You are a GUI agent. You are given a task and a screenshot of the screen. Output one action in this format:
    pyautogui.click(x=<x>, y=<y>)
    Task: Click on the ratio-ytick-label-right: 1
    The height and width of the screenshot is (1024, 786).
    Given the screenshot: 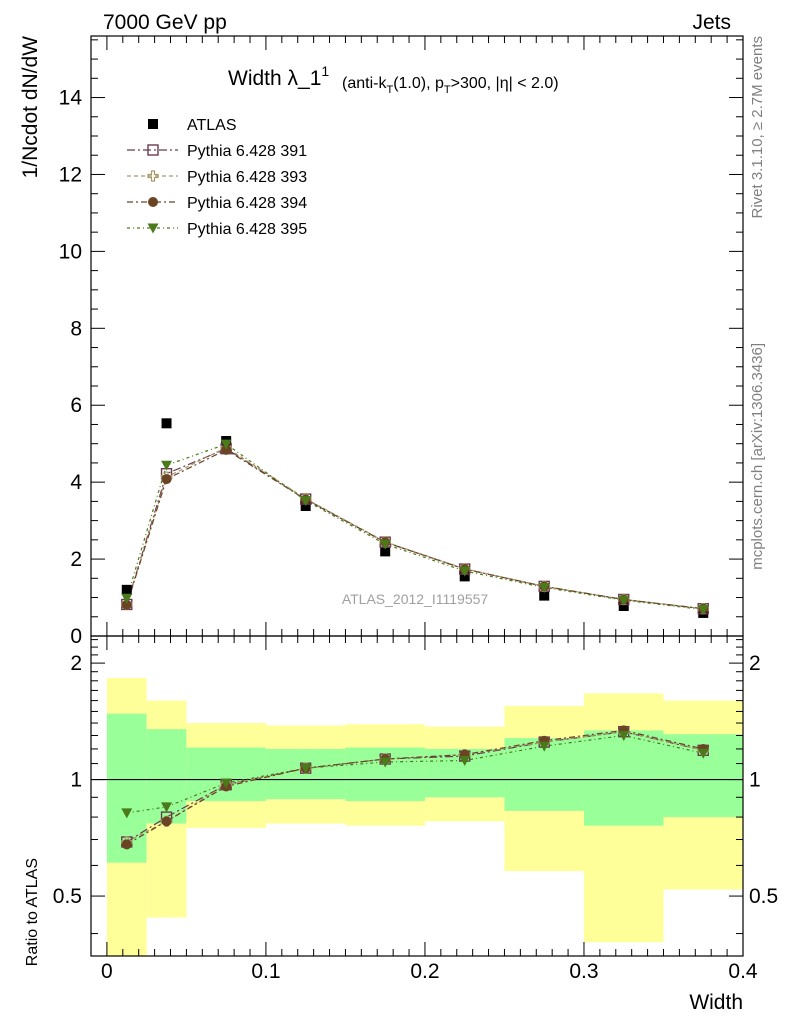 What is the action you would take?
    pyautogui.click(x=755, y=780)
    